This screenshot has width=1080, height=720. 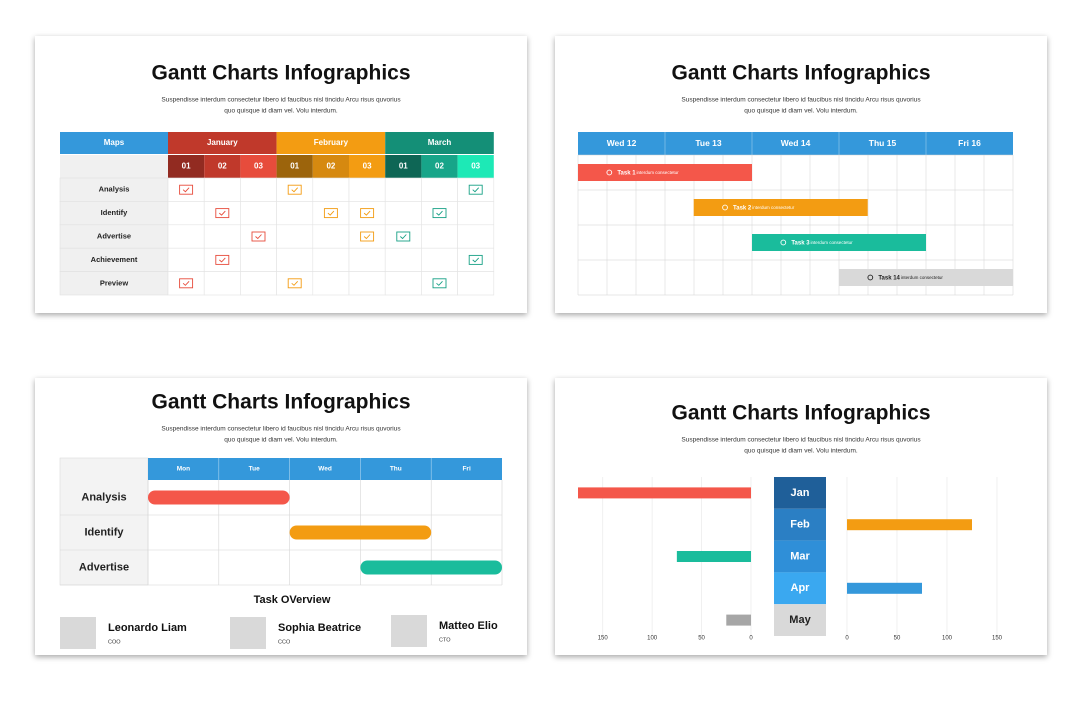 What do you see at coordinates (603, 639) in the screenshot?
I see `x-tick-label: 150` at bounding box center [603, 639].